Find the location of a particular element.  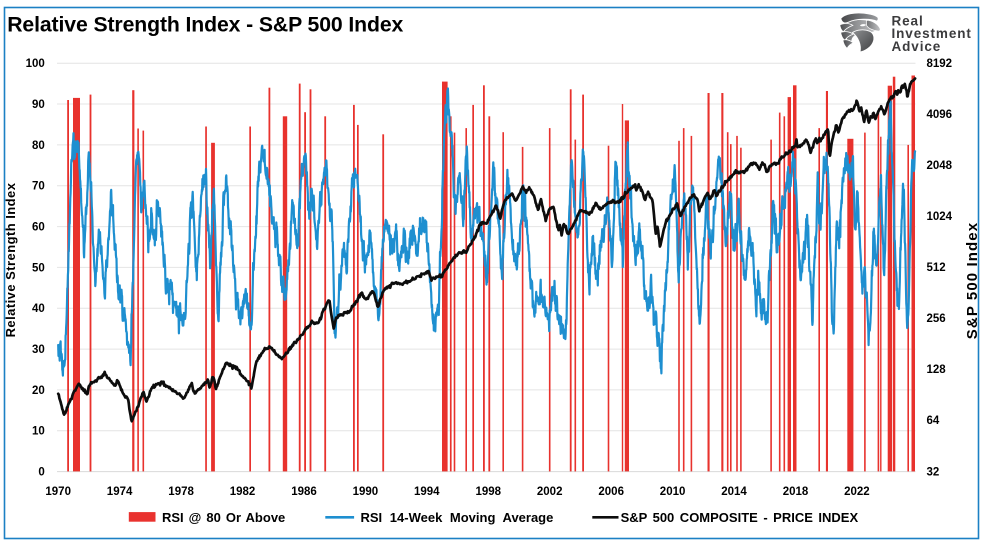

svg-text: 32 is located at coordinates (933, 472).